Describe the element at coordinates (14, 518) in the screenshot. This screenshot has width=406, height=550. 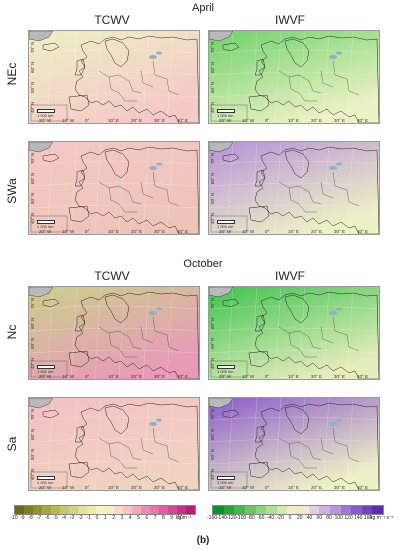
I see `colorbar-tick-label: -10` at that location.